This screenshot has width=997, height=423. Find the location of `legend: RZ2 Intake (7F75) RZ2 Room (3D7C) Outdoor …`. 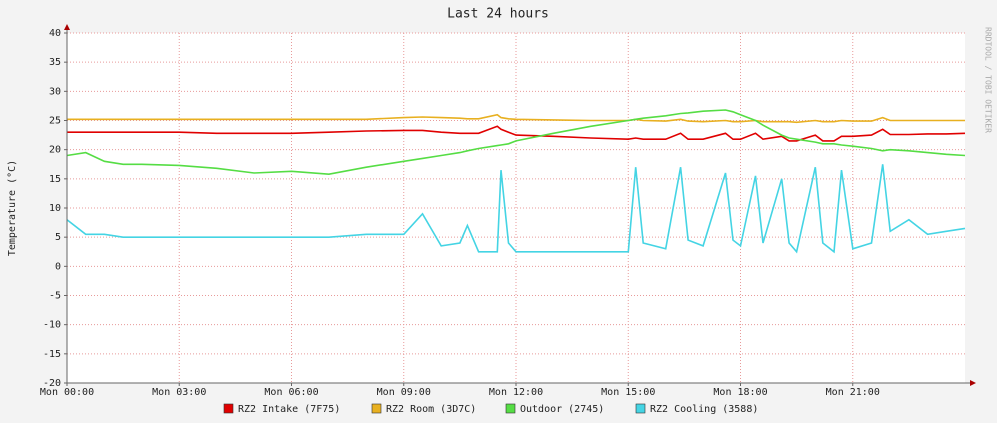

legend: RZ2 Intake (7F75) RZ2 Room (3D7C) Outdoor … is located at coordinates (490, 409).